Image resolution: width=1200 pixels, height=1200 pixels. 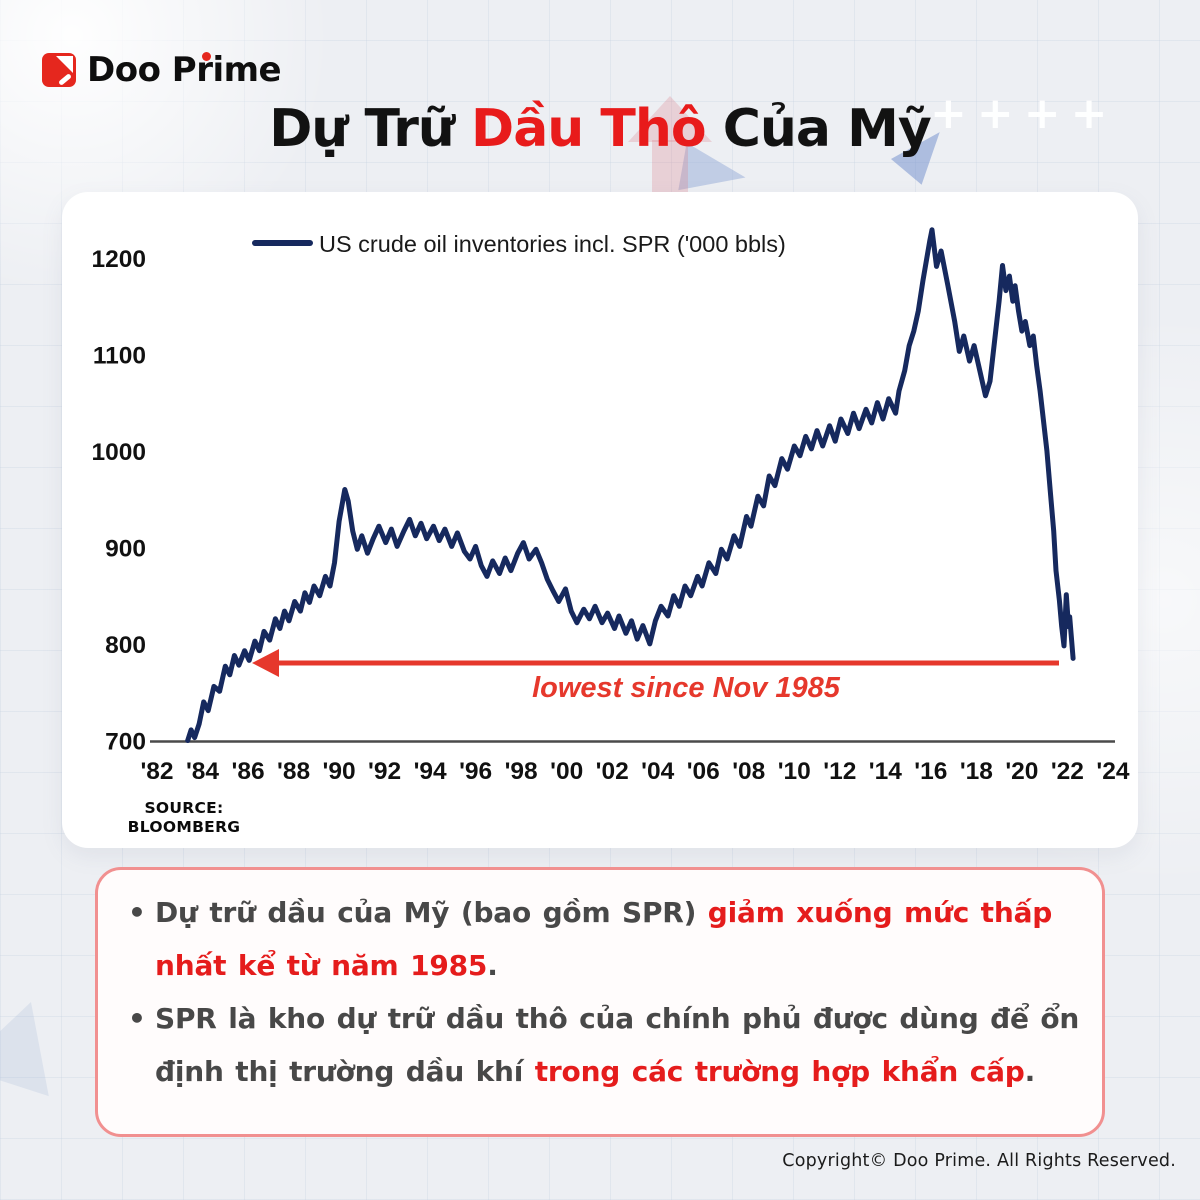 I want to click on x-tick-label: '00, so click(x=566, y=771).